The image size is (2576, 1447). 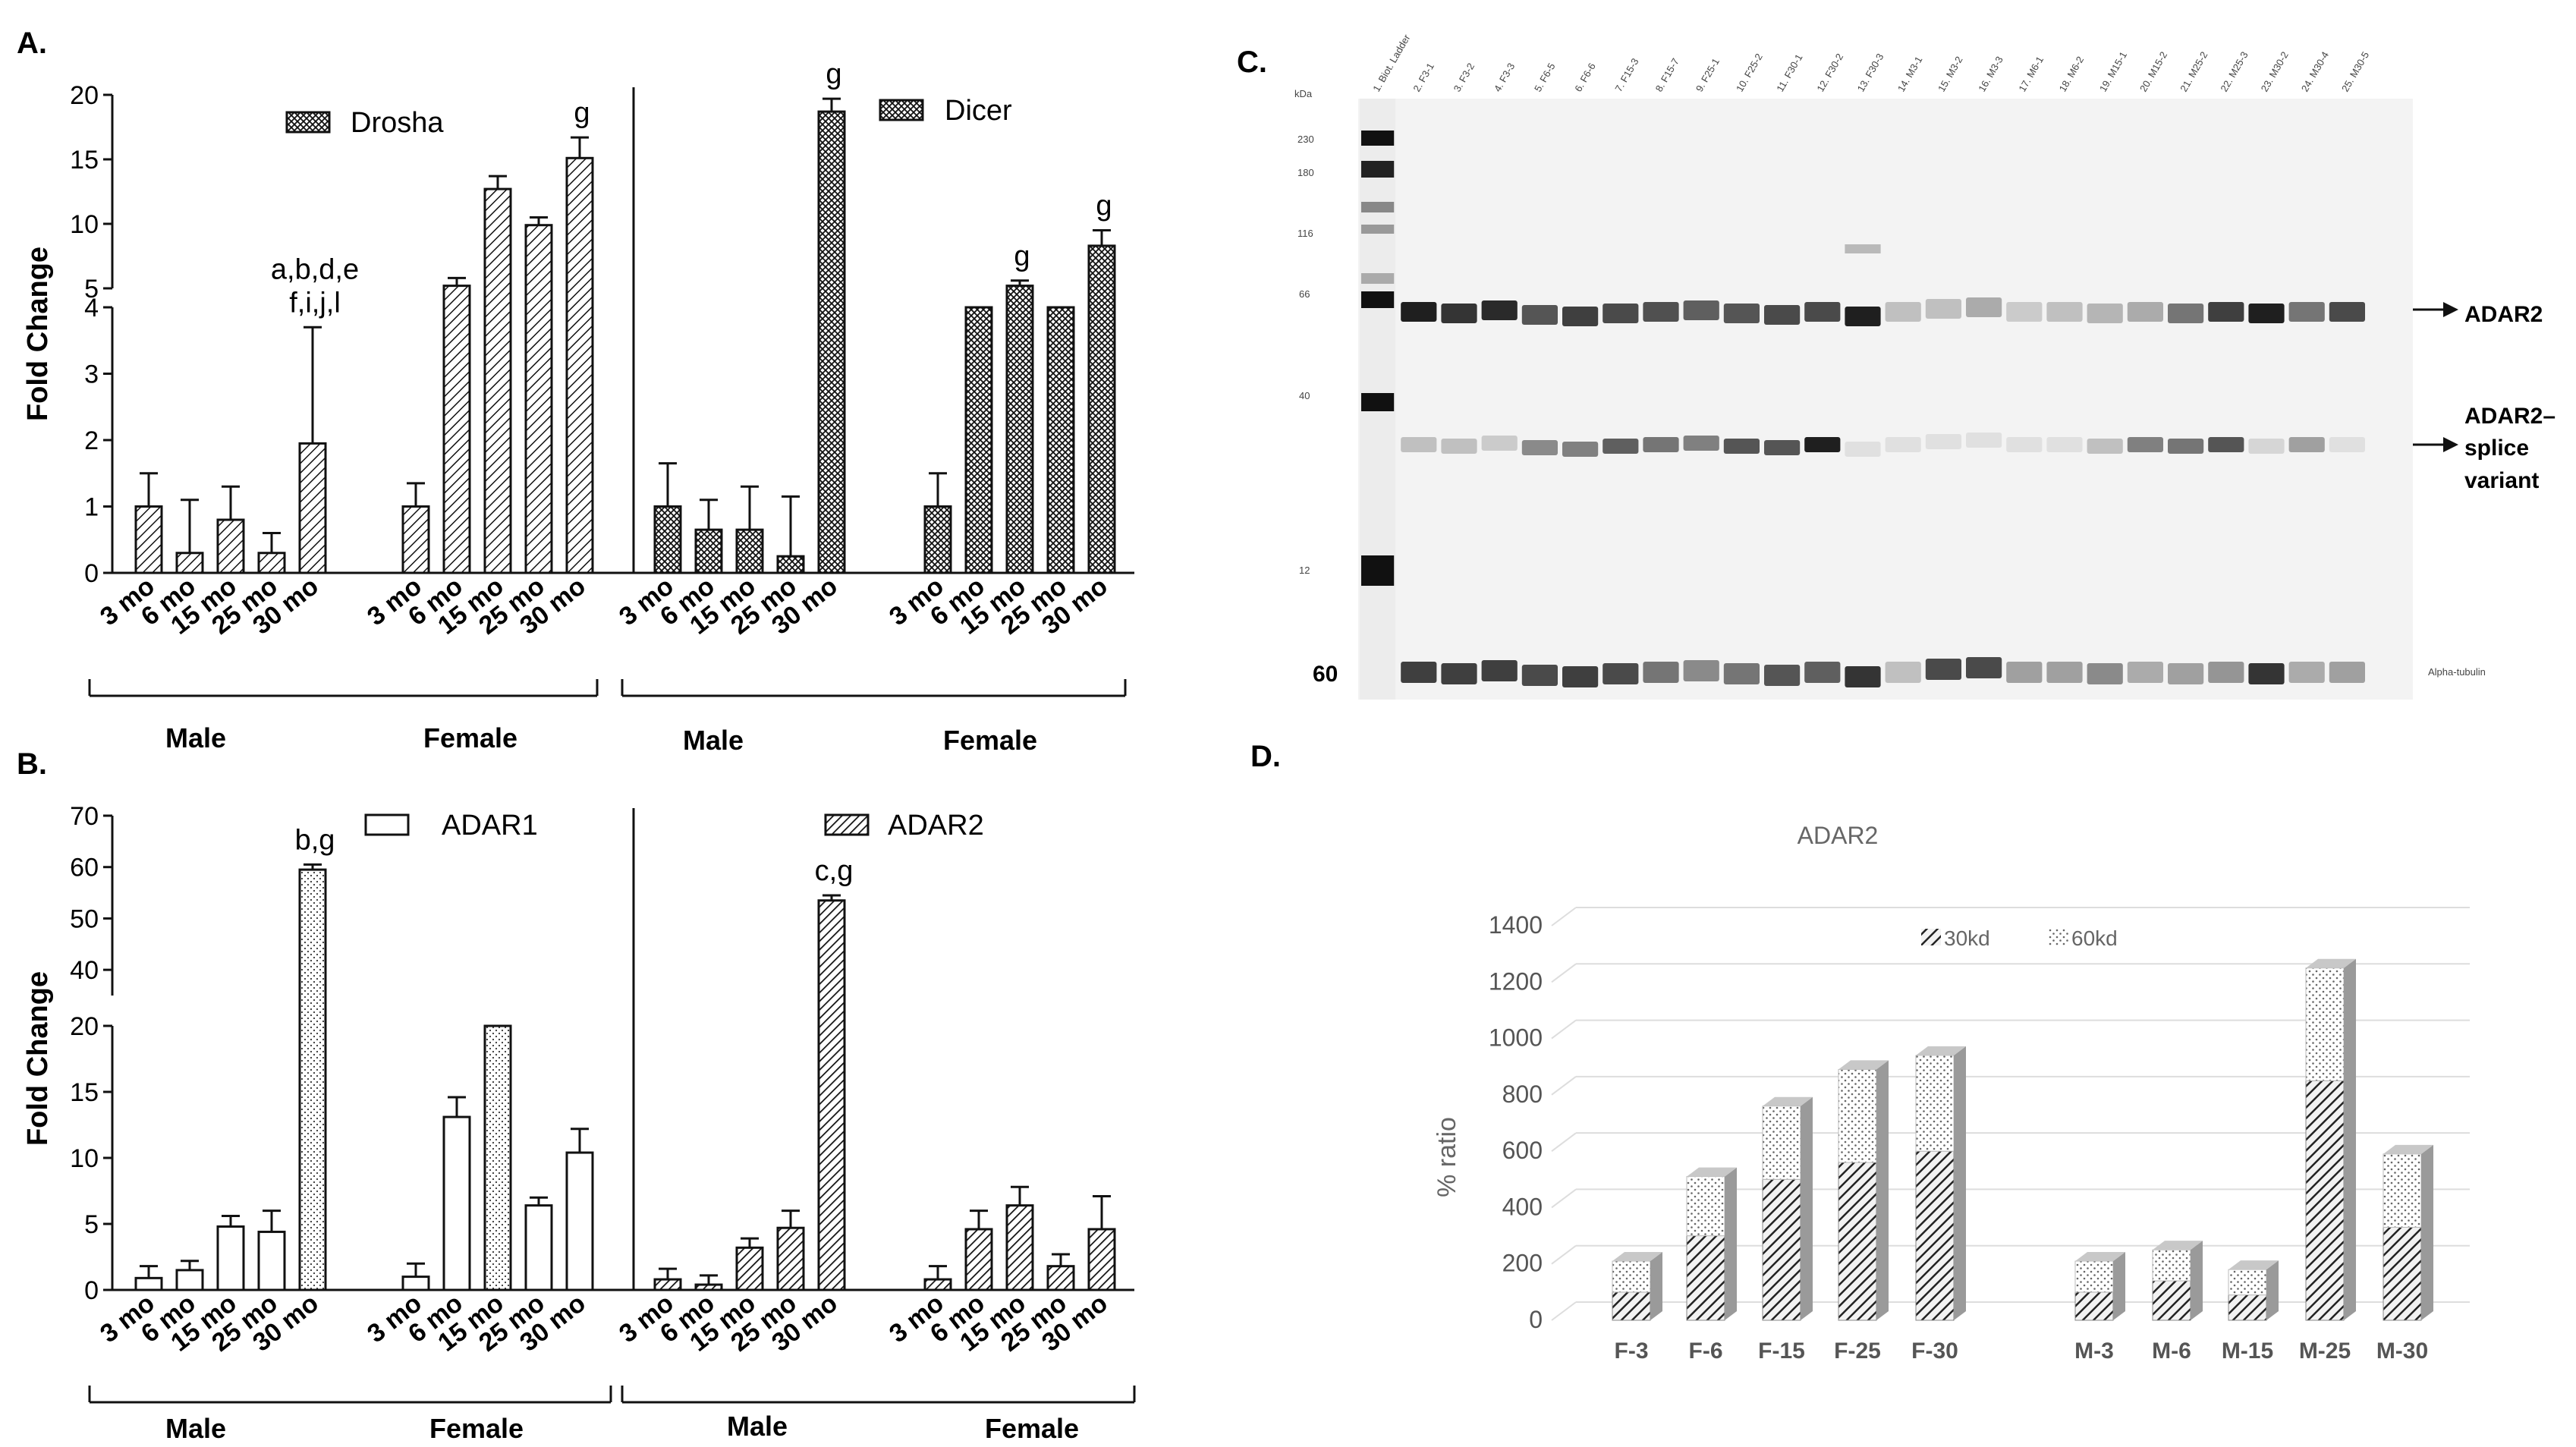 I want to click on panel-b-y-tick-label: 5, so click(x=91, y=1224).